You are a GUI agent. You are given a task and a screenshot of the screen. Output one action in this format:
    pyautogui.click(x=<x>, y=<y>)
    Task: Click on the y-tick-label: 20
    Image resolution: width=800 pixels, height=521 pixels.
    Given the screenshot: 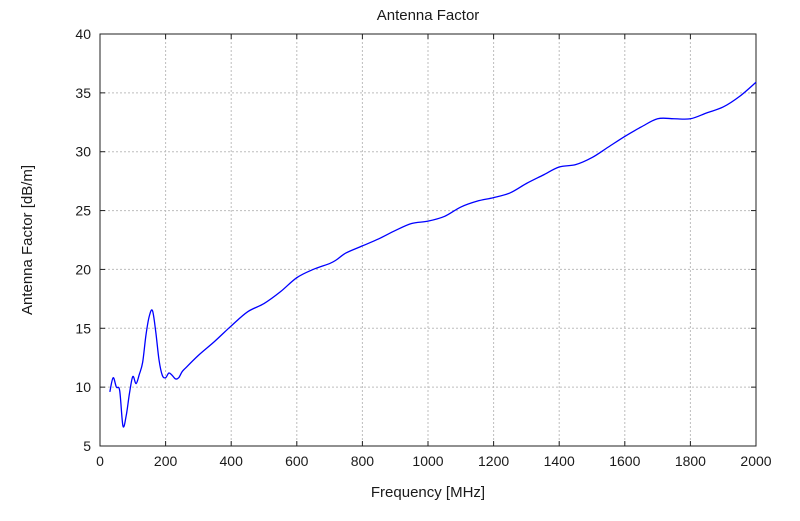 What is the action you would take?
    pyautogui.click(x=83, y=269)
    